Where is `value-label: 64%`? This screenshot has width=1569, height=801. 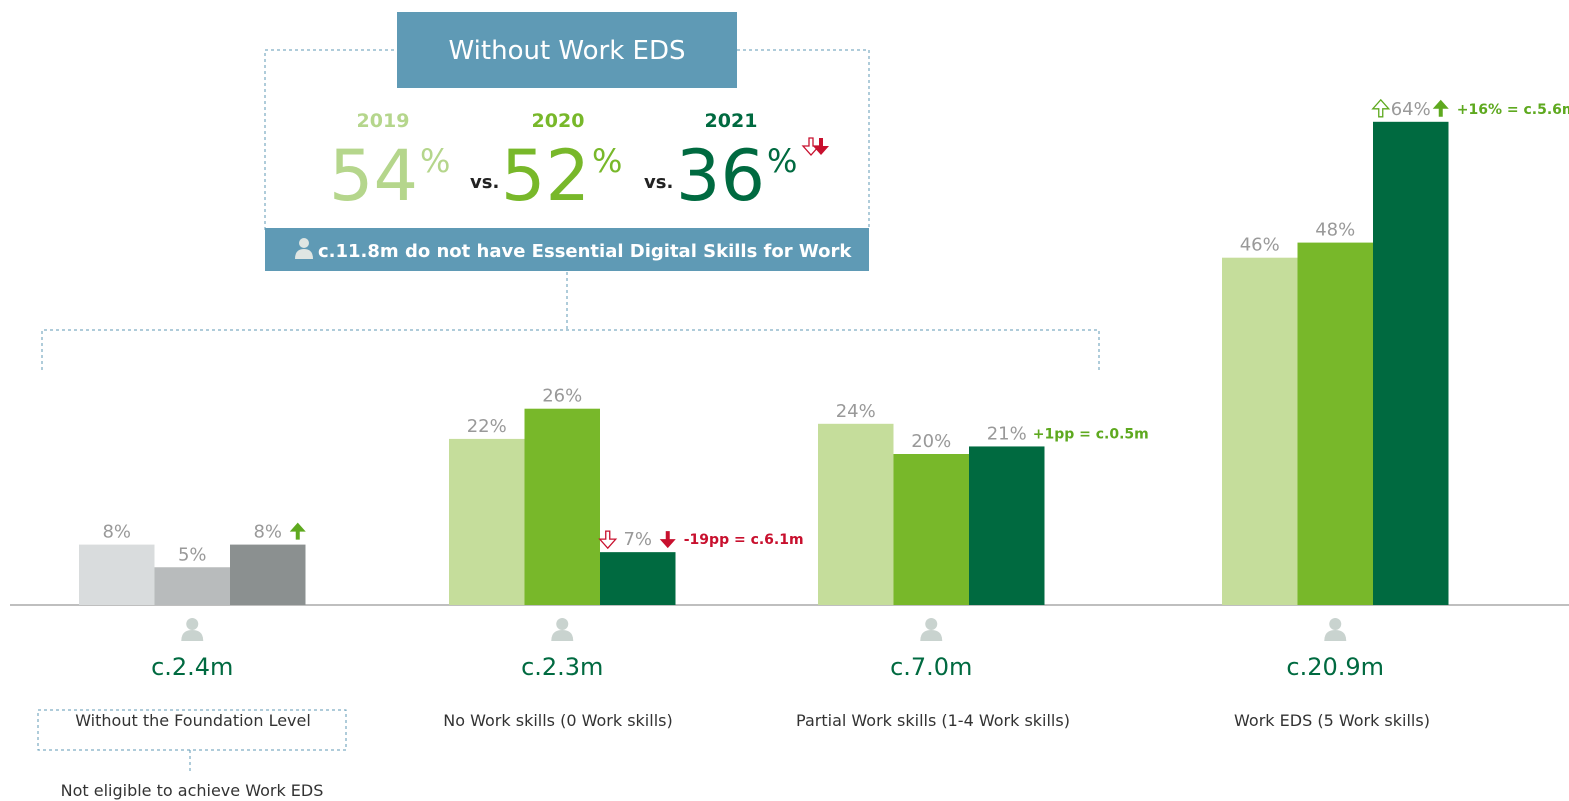
value-label: 64% is located at coordinates (1411, 109).